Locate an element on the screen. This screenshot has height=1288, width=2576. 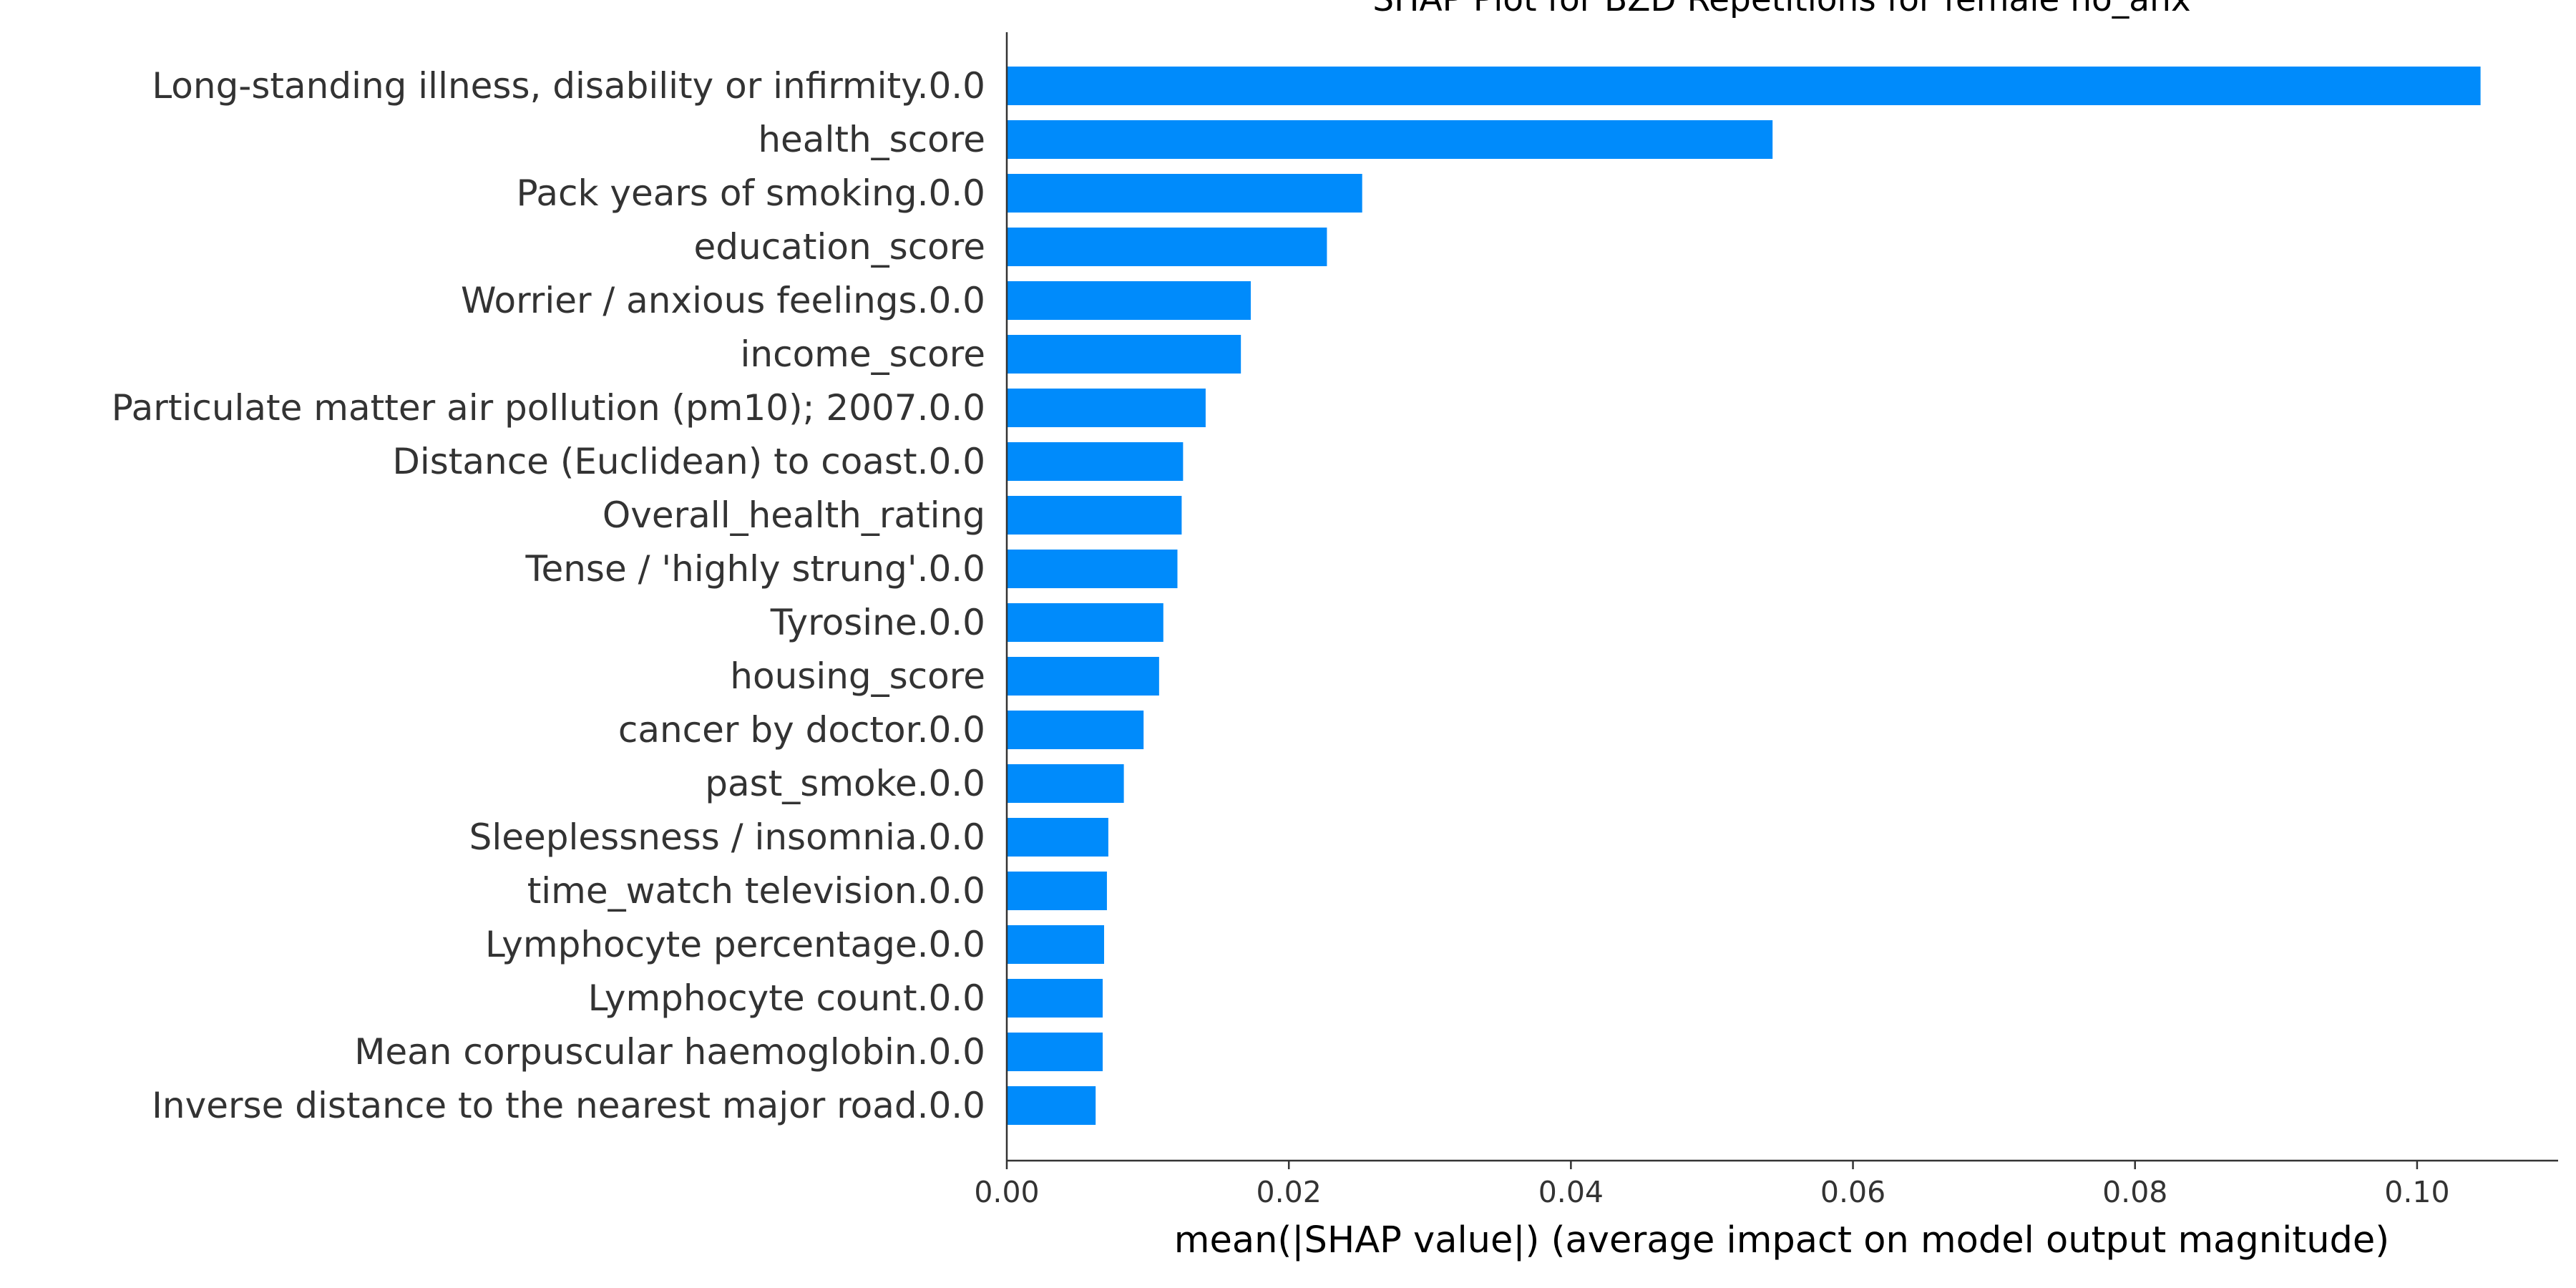
category-label: past_smoke.0.0 is located at coordinates (845, 783).